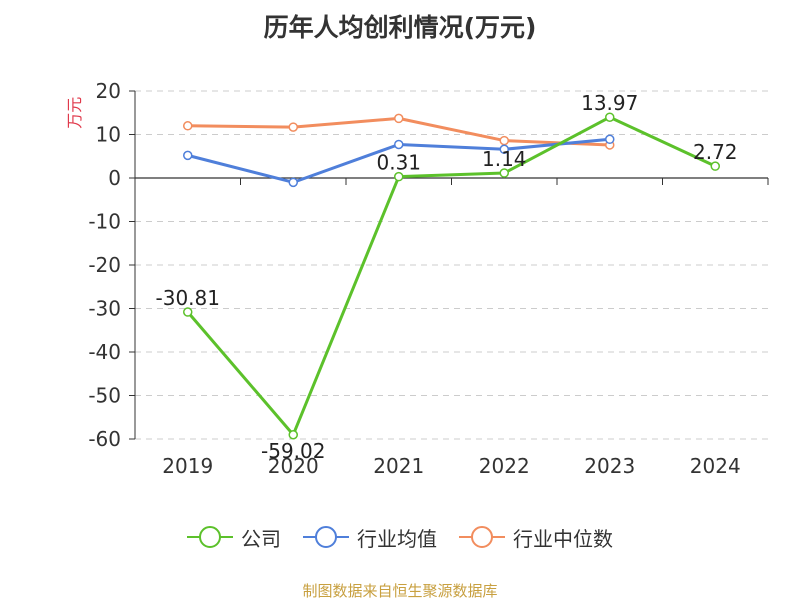  I want to click on source-note: 制图数据来自恒生聚源数据库, so click(400, 591).